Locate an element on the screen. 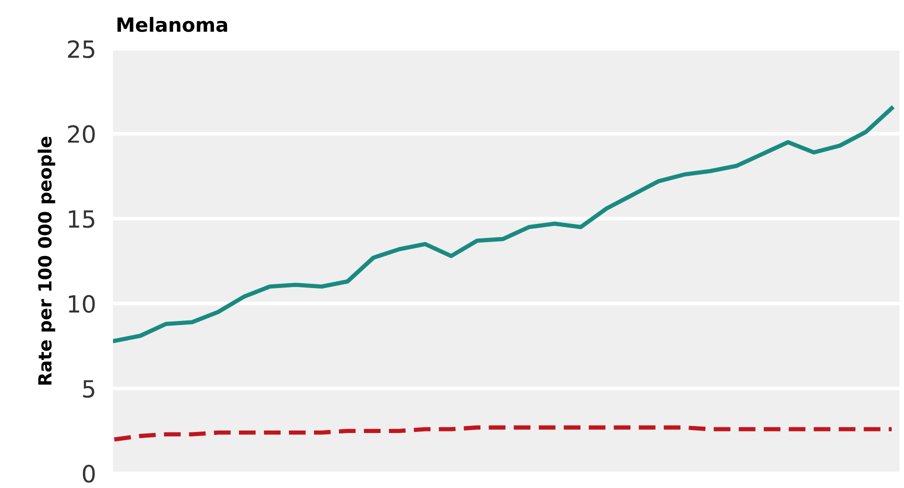  y-tick-label: 0 is located at coordinates (88, 473).